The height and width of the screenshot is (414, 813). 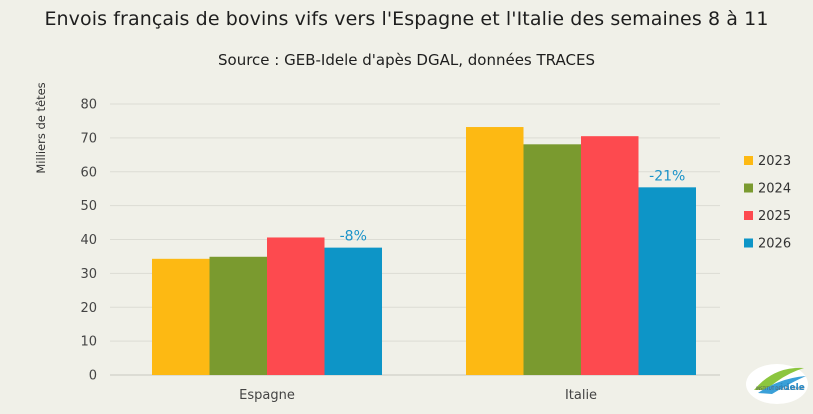 I want to click on logo-text: idele, so click(x=792, y=388).